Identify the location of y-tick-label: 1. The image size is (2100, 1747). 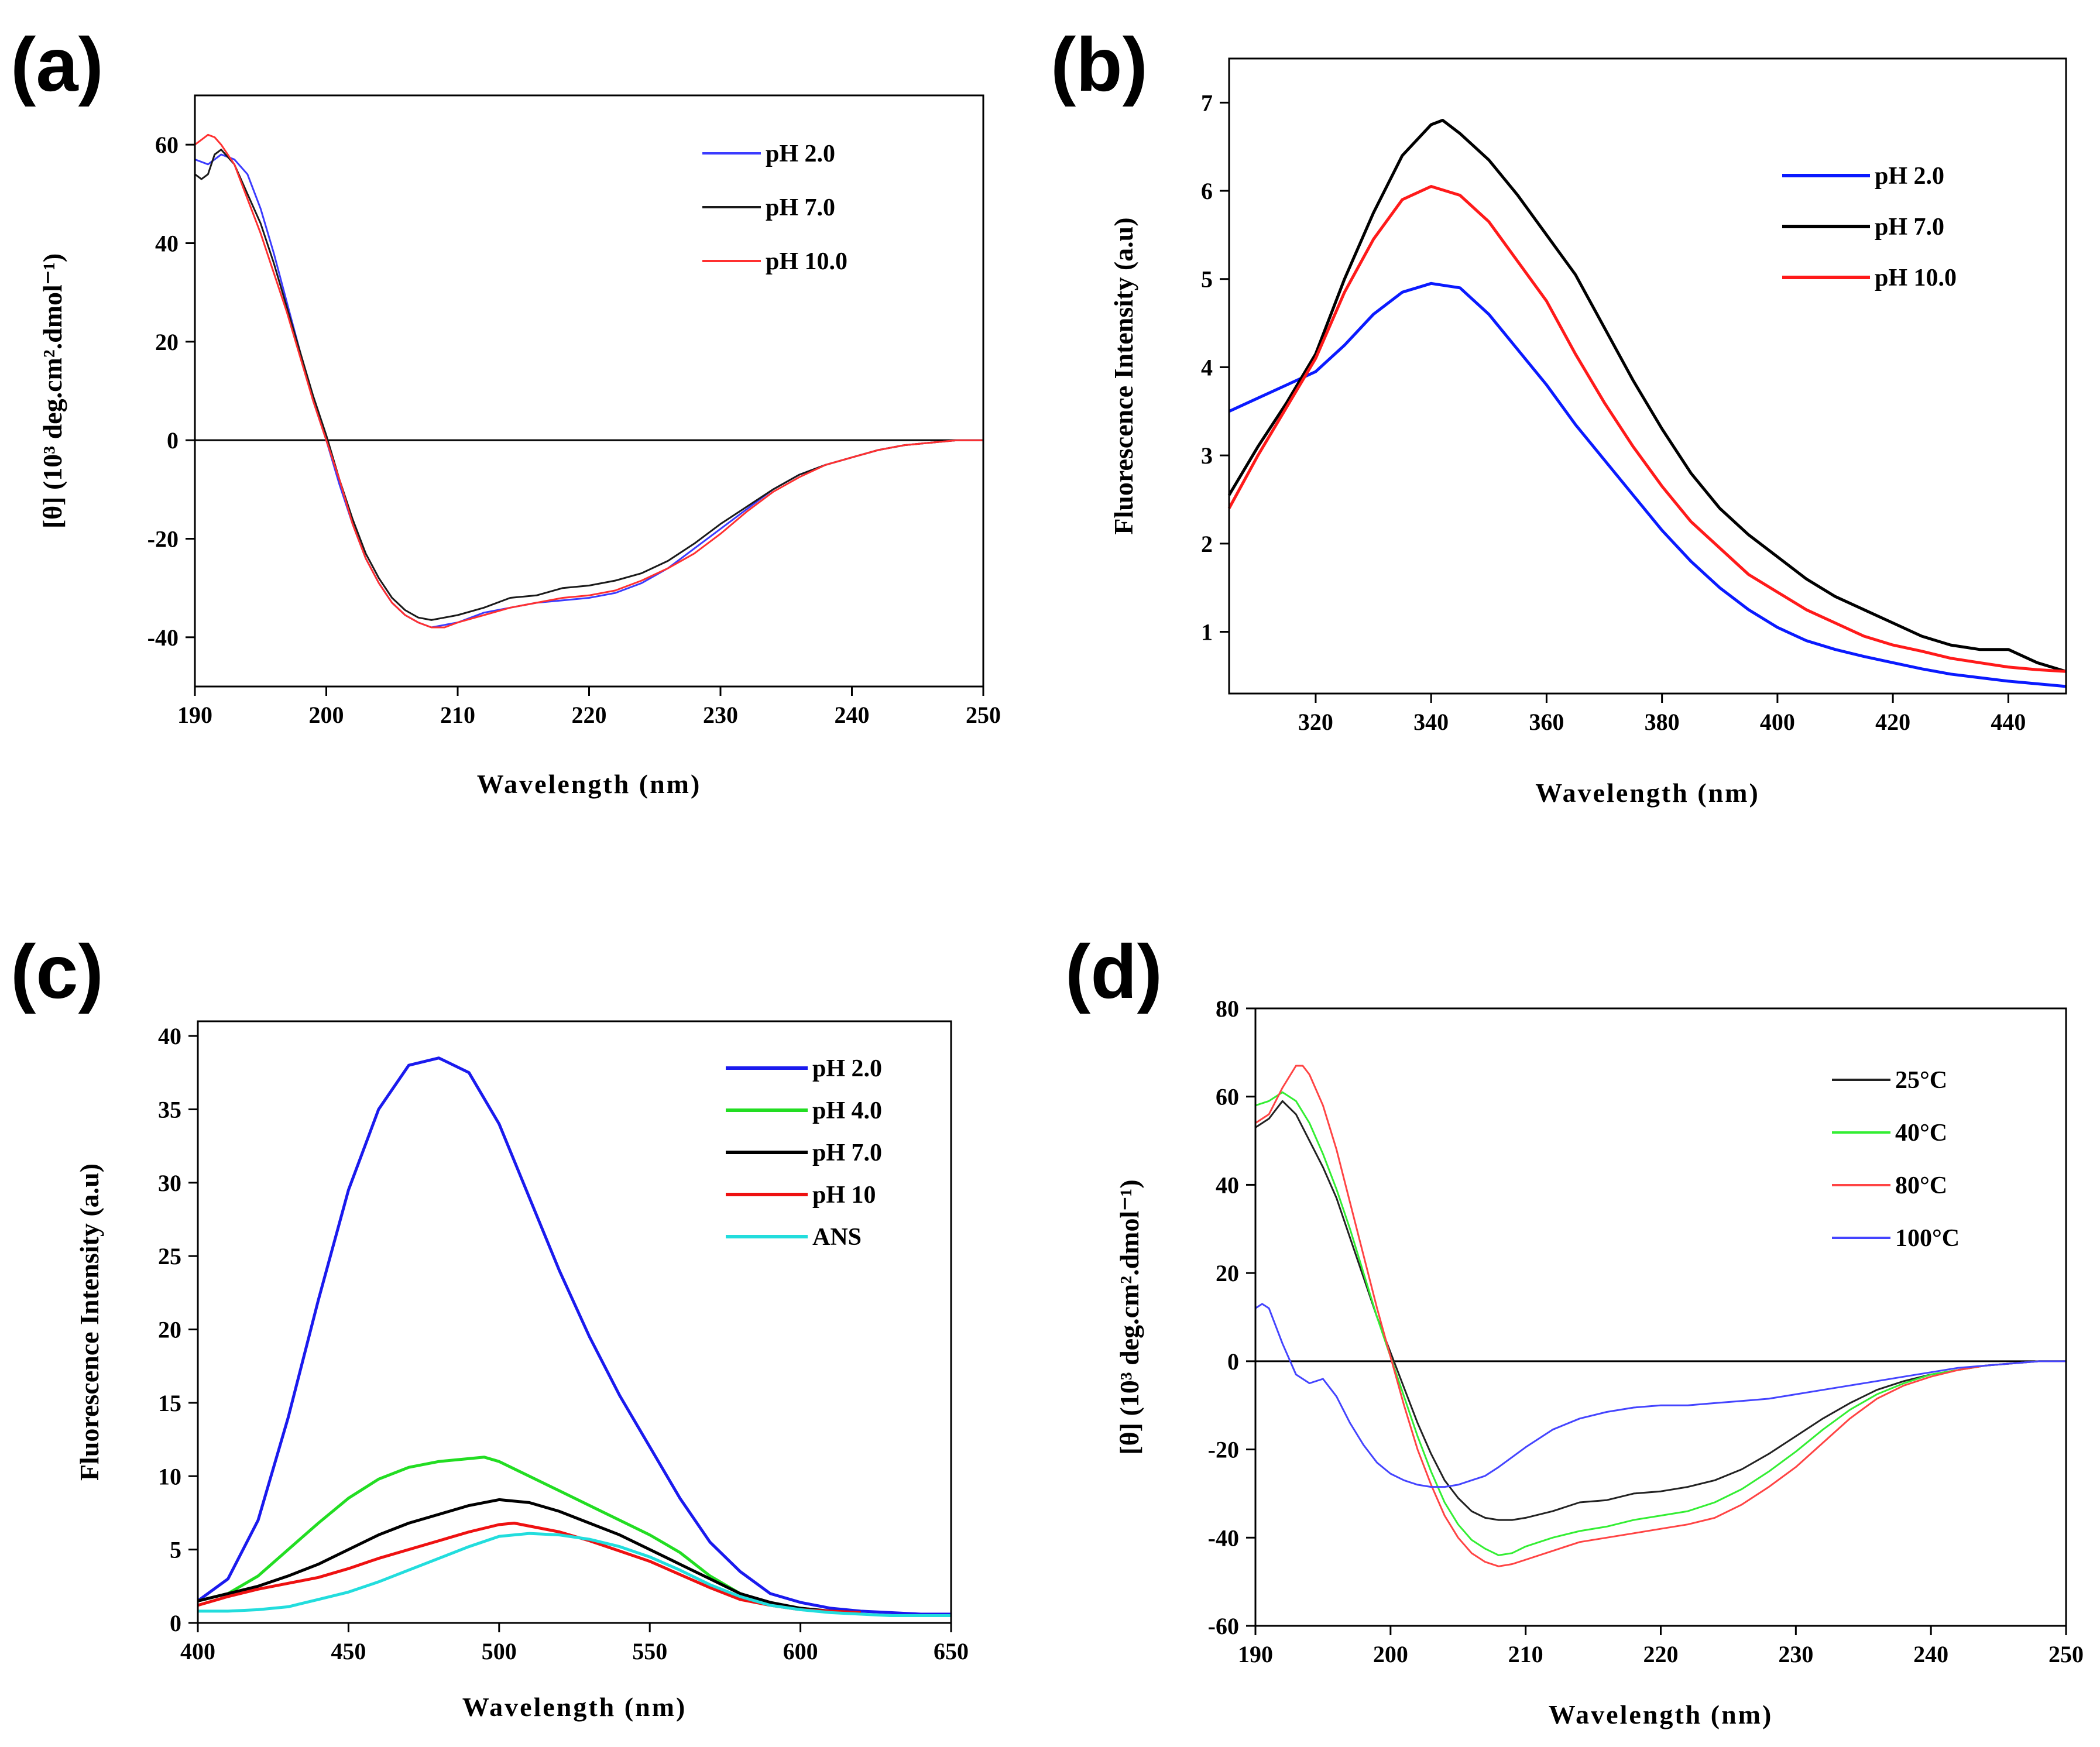
(1207, 632).